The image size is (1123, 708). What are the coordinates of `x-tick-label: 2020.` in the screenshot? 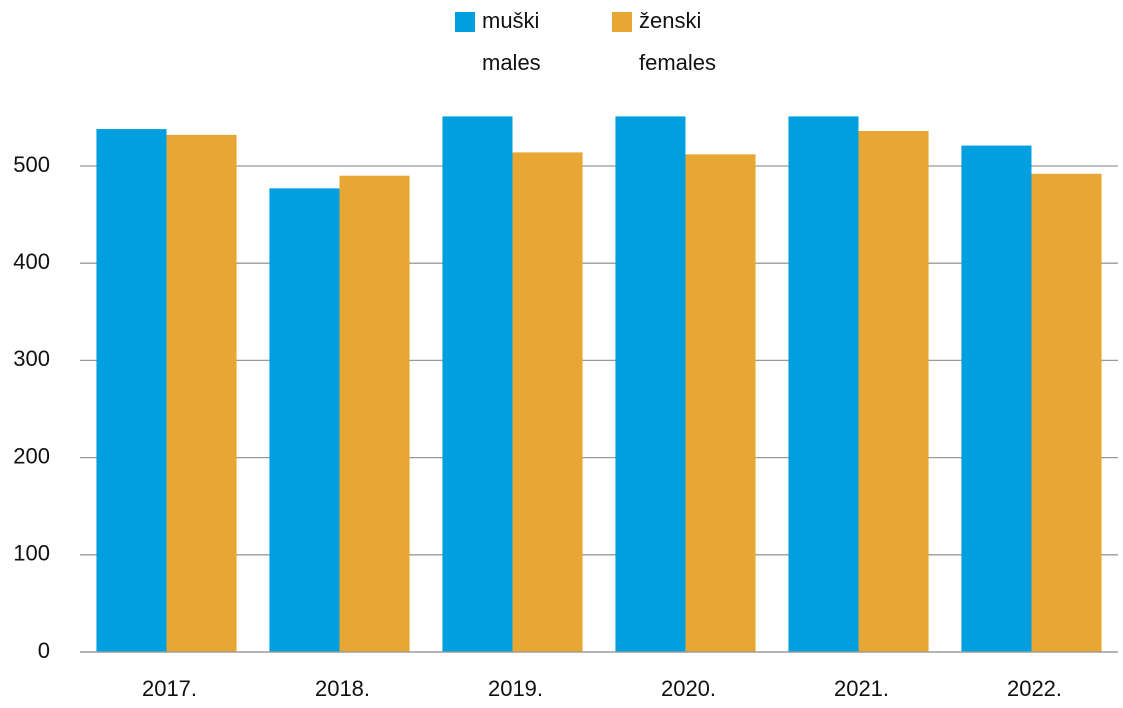 It's located at (688, 688).